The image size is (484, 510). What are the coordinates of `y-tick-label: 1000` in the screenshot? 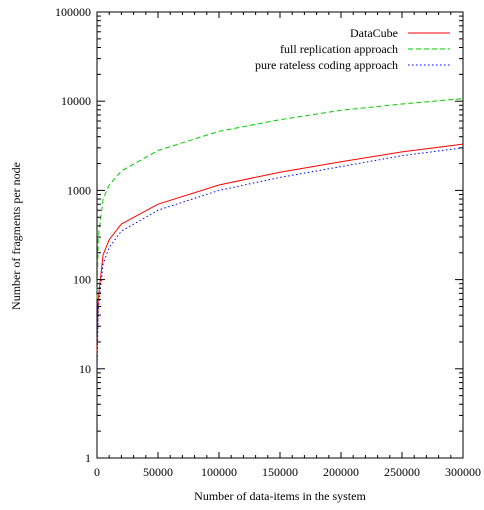 It's located at (79, 190).